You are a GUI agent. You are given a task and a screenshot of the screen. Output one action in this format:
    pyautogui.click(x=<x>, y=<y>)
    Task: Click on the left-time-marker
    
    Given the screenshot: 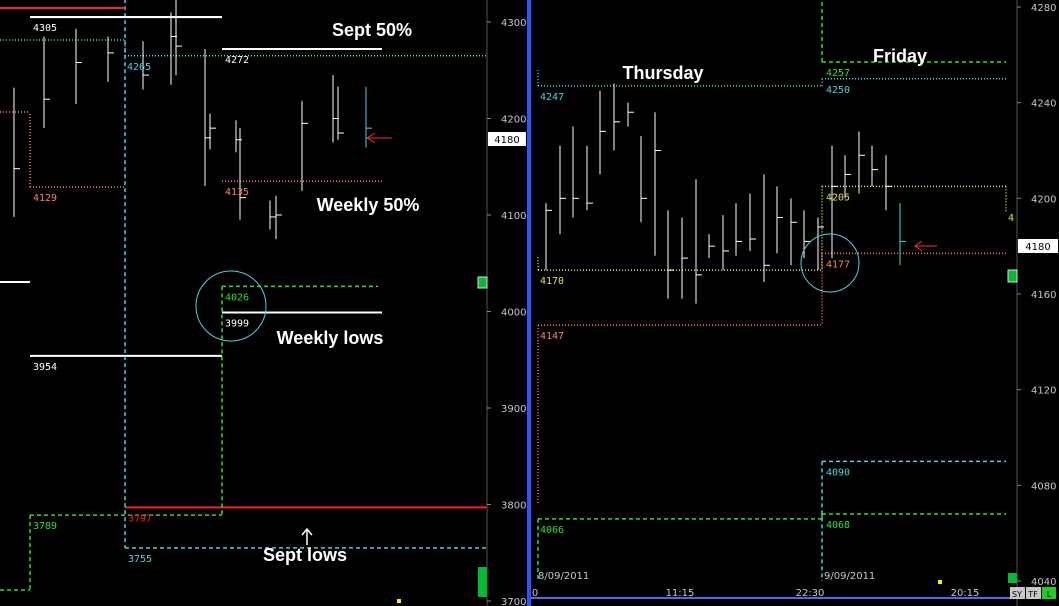 What is the action you would take?
    pyautogui.click(x=399, y=601)
    